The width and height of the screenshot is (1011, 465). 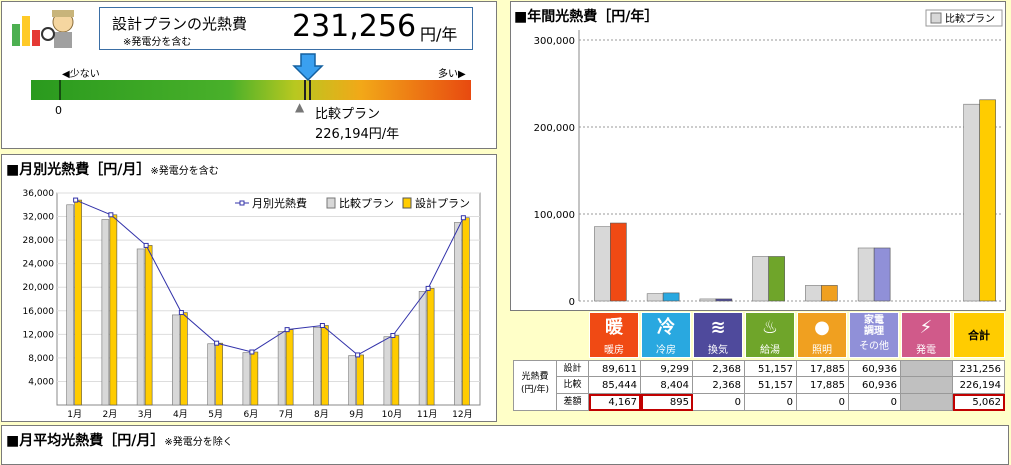 I want to click on monthly-xtick: 8月, so click(x=321, y=414).